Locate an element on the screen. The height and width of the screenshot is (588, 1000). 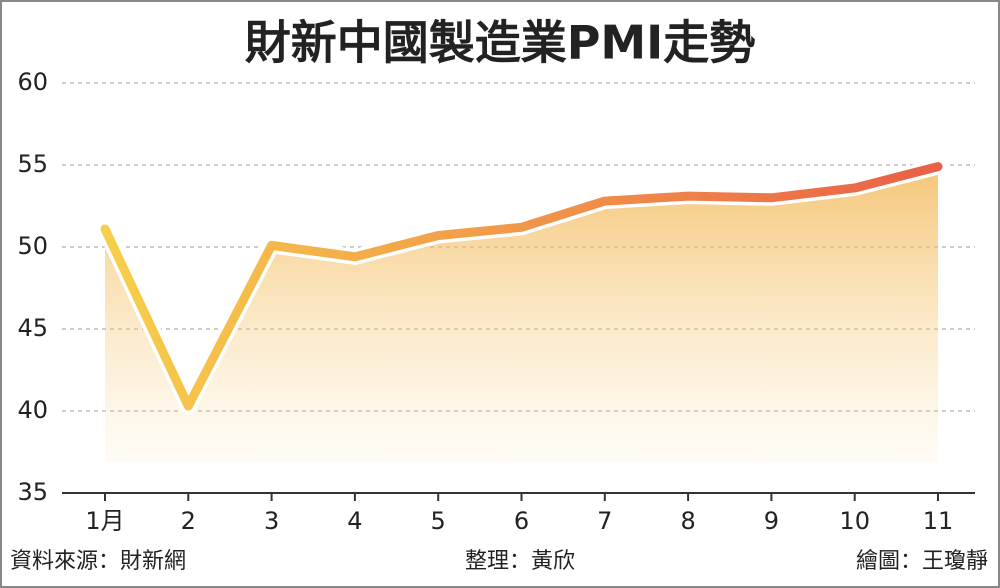
y-tick-label: 60 is located at coordinates (32, 82).